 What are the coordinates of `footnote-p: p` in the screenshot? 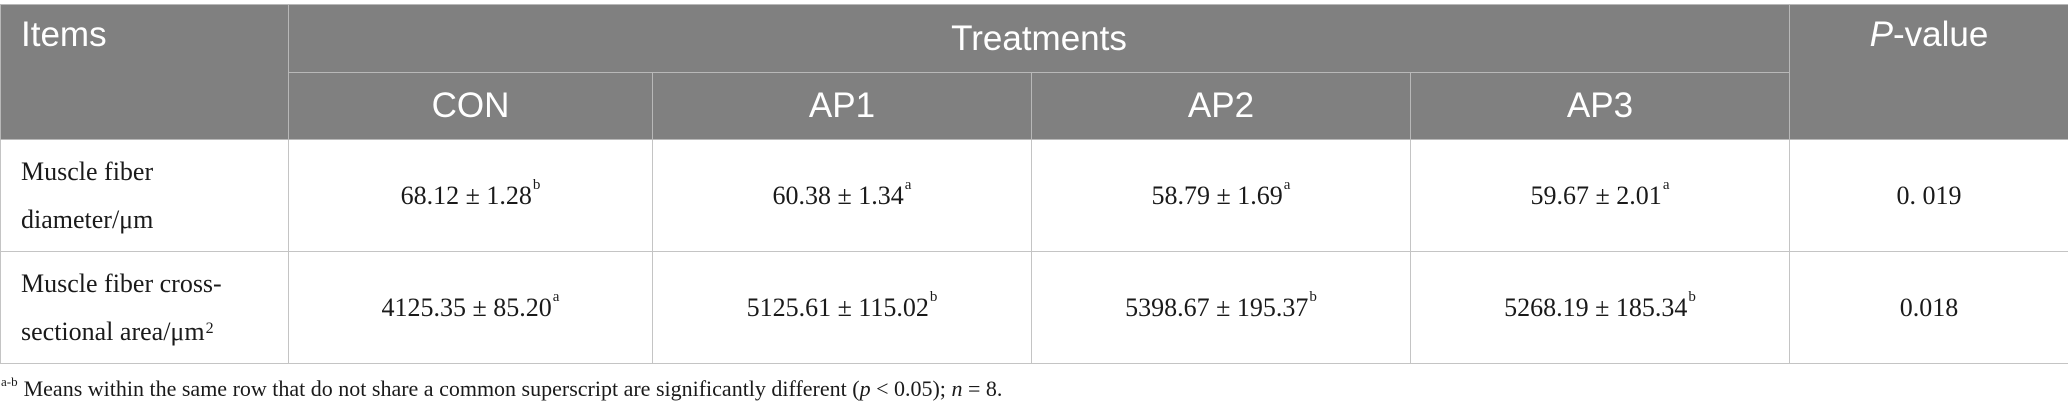 It's located at (865, 388).